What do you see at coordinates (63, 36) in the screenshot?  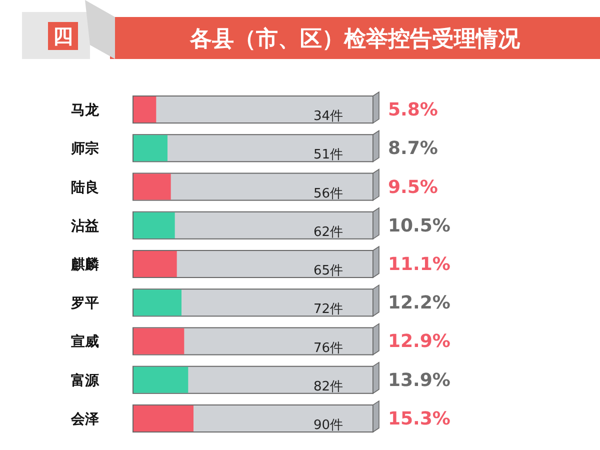 I see `text: 四` at bounding box center [63, 36].